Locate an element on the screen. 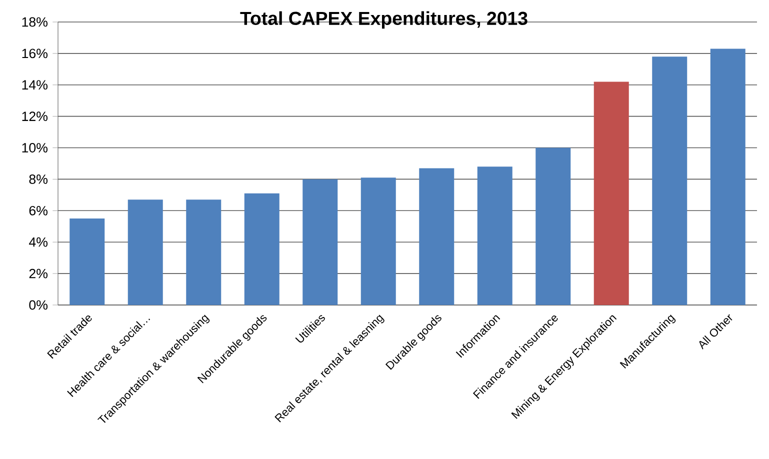 This screenshot has height=459, width=769. y-tick-label: 4% is located at coordinates (38, 242).